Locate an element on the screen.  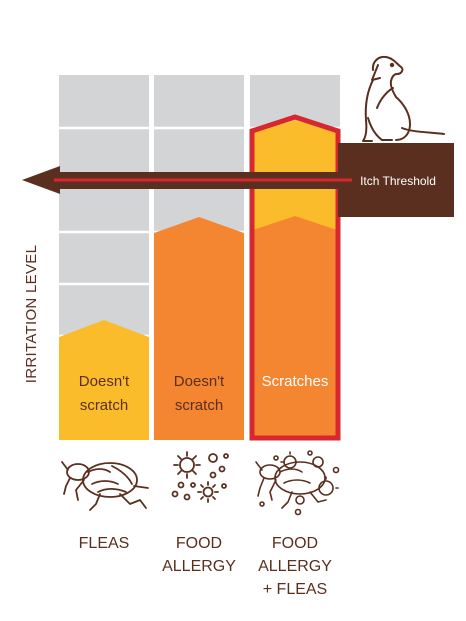
column-label-food-allergy-line2: ALLERGY is located at coordinates (199, 566).